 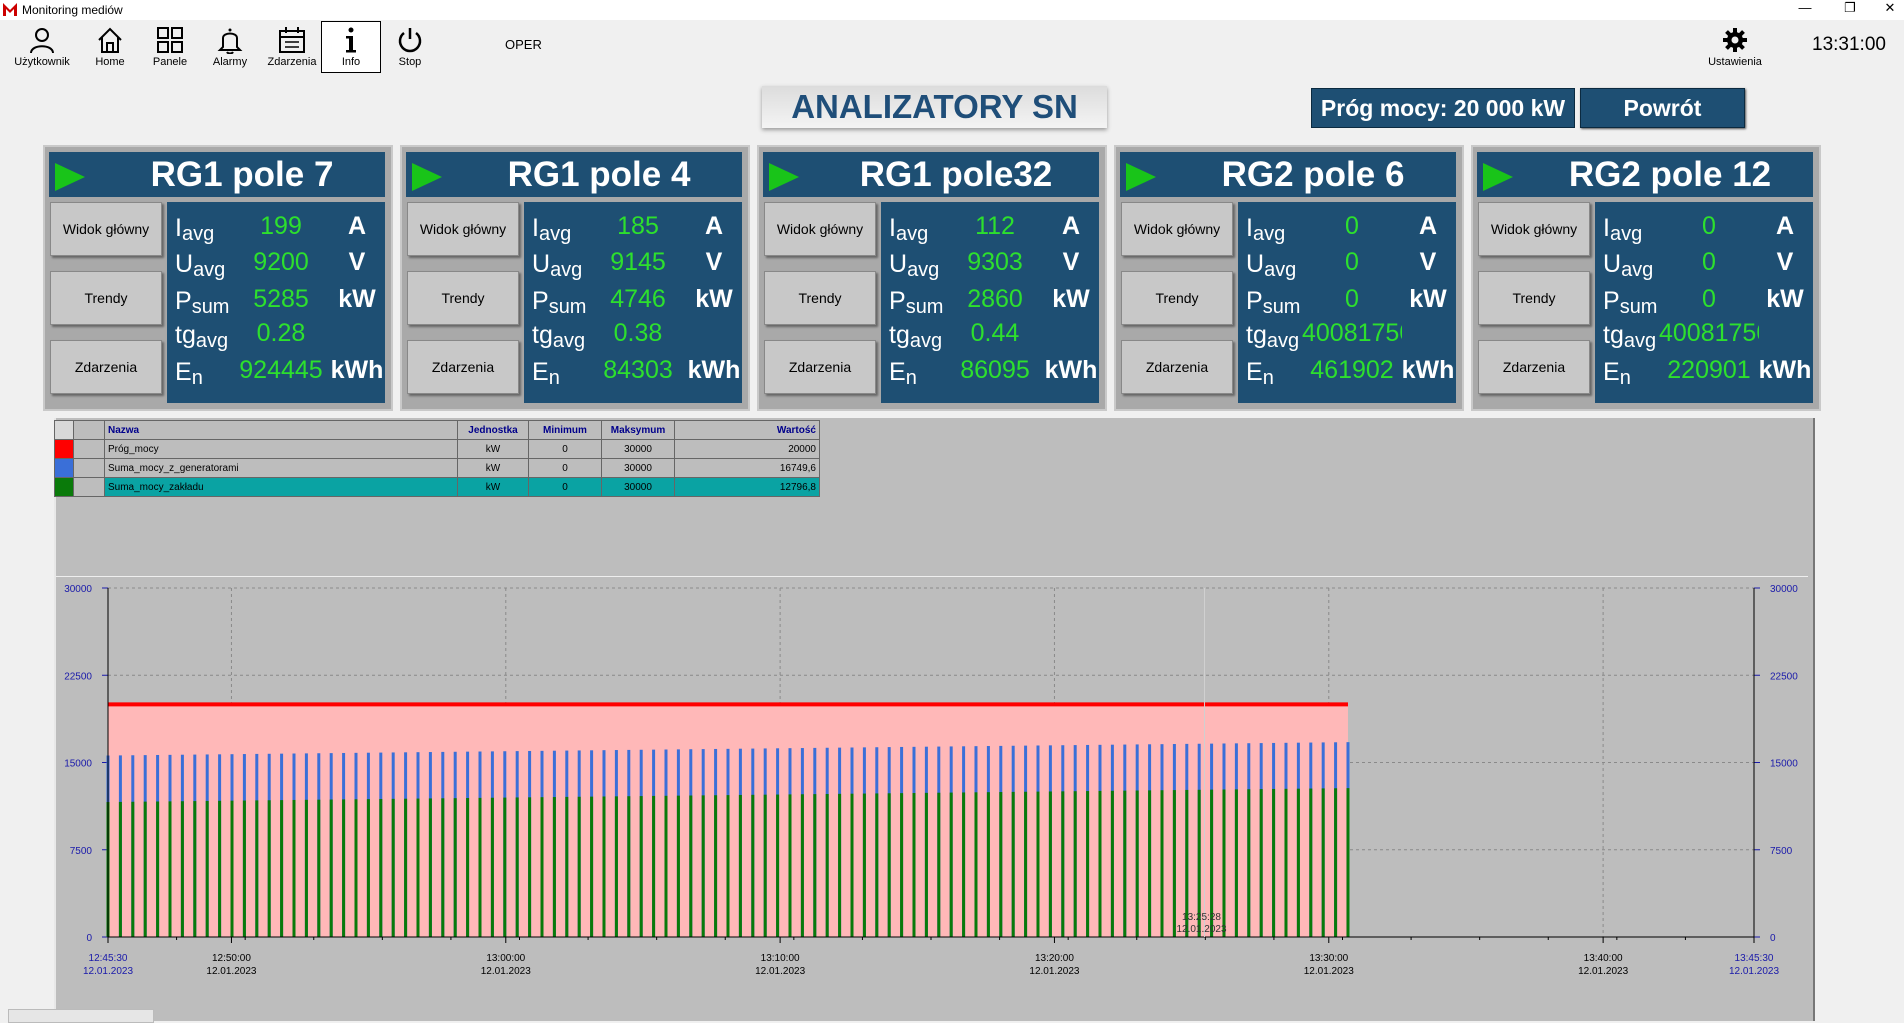 What do you see at coordinates (1709, 333) in the screenshot?
I see `measurement-value: 40081750` at bounding box center [1709, 333].